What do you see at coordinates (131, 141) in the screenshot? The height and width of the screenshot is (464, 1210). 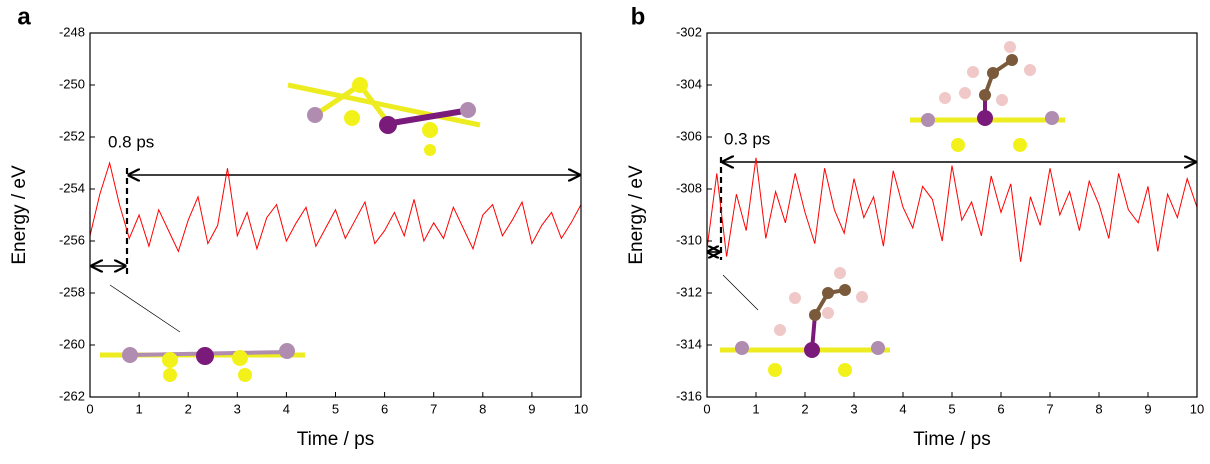 I see `annotation: 0.8 ps` at bounding box center [131, 141].